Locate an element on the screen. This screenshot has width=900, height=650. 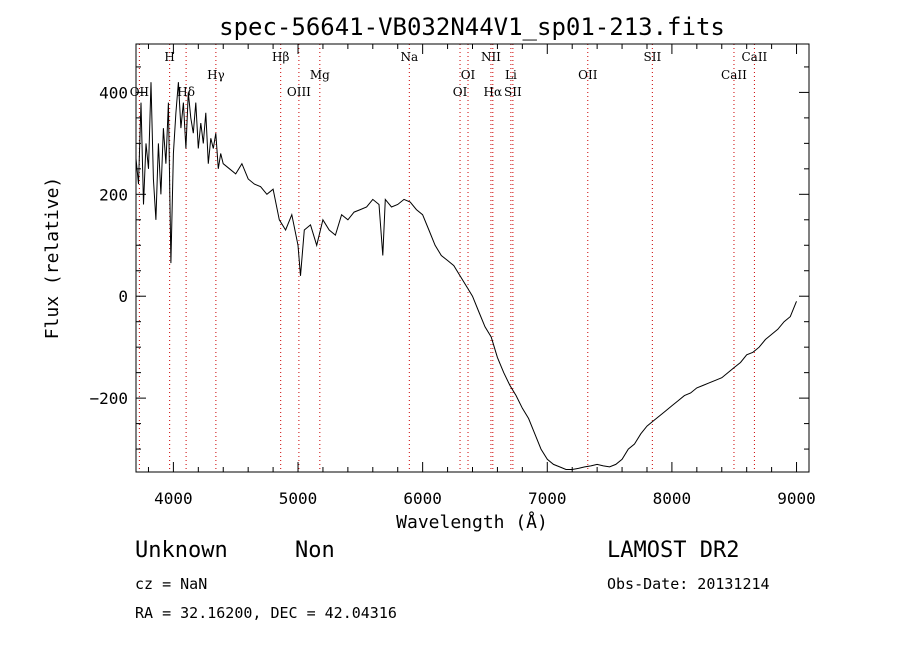
spectral-line-label: NII is located at coordinates (491, 57).